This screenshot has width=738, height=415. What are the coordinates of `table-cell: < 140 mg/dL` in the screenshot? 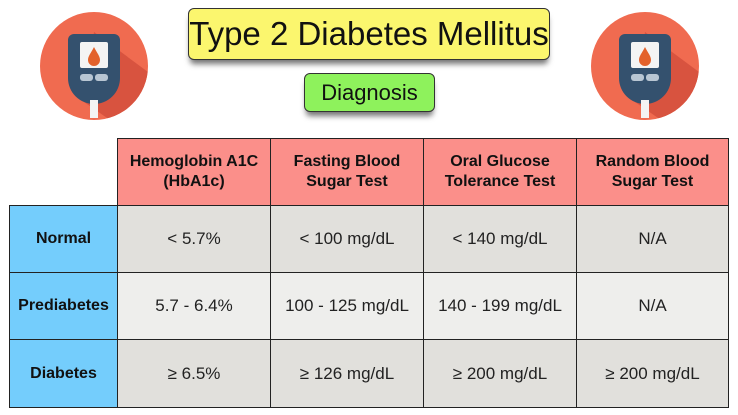 It's located at (500, 239).